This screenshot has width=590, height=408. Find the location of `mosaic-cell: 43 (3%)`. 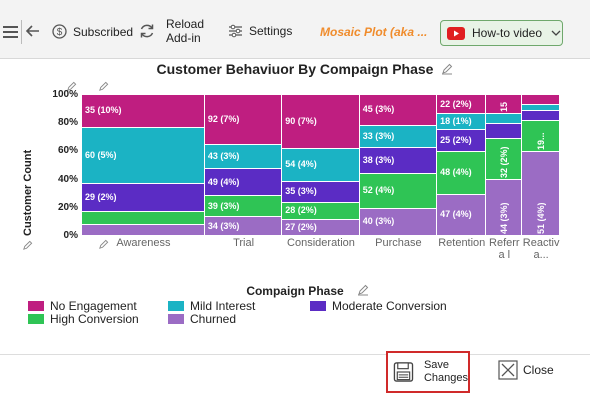

mosaic-cell: 43 (3%) is located at coordinates (243, 157).